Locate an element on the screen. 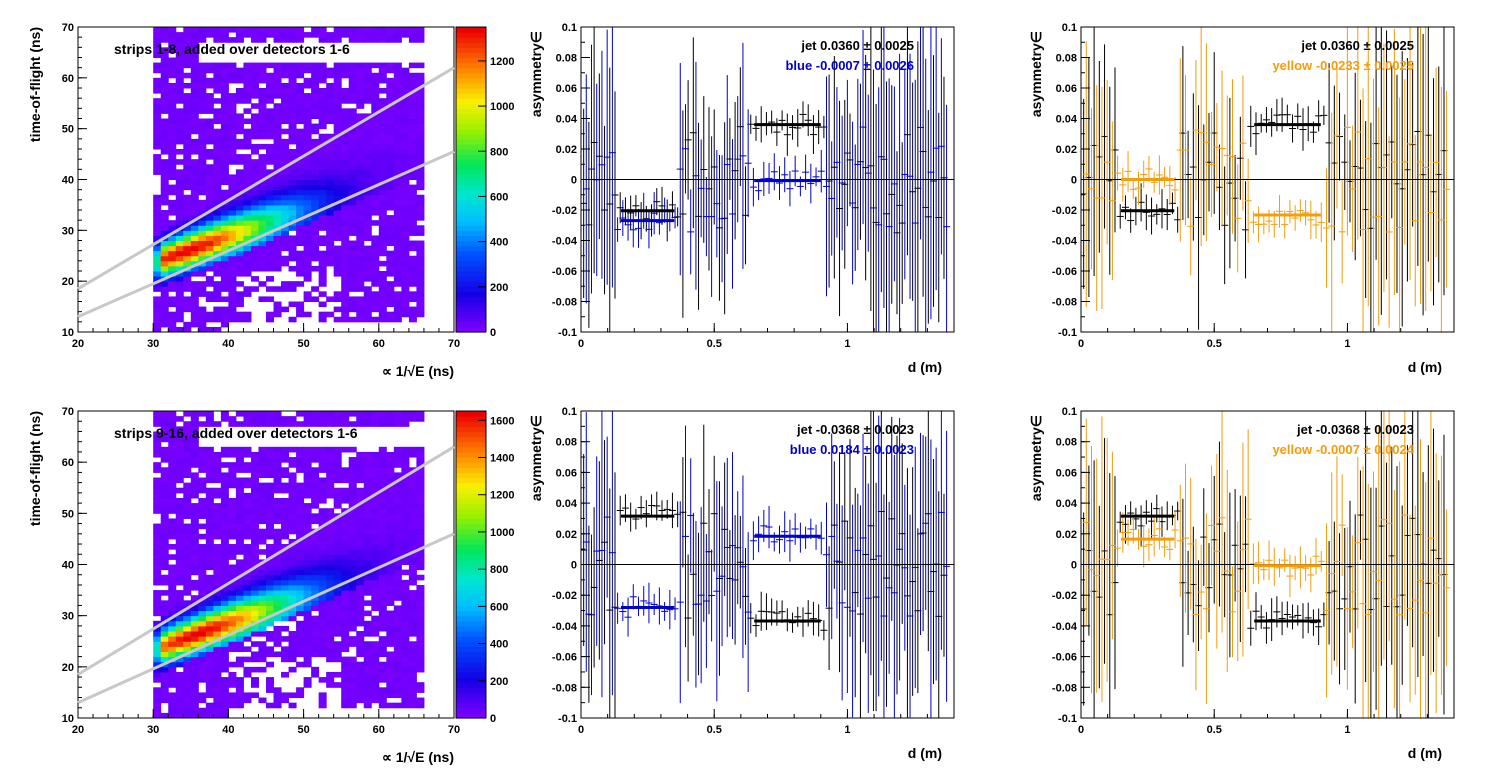  x-tick-label: 0 is located at coordinates (581, 730).